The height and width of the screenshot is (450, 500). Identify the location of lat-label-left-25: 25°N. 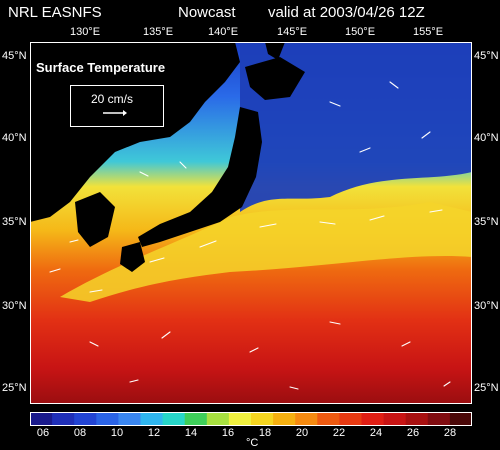
(14, 388).